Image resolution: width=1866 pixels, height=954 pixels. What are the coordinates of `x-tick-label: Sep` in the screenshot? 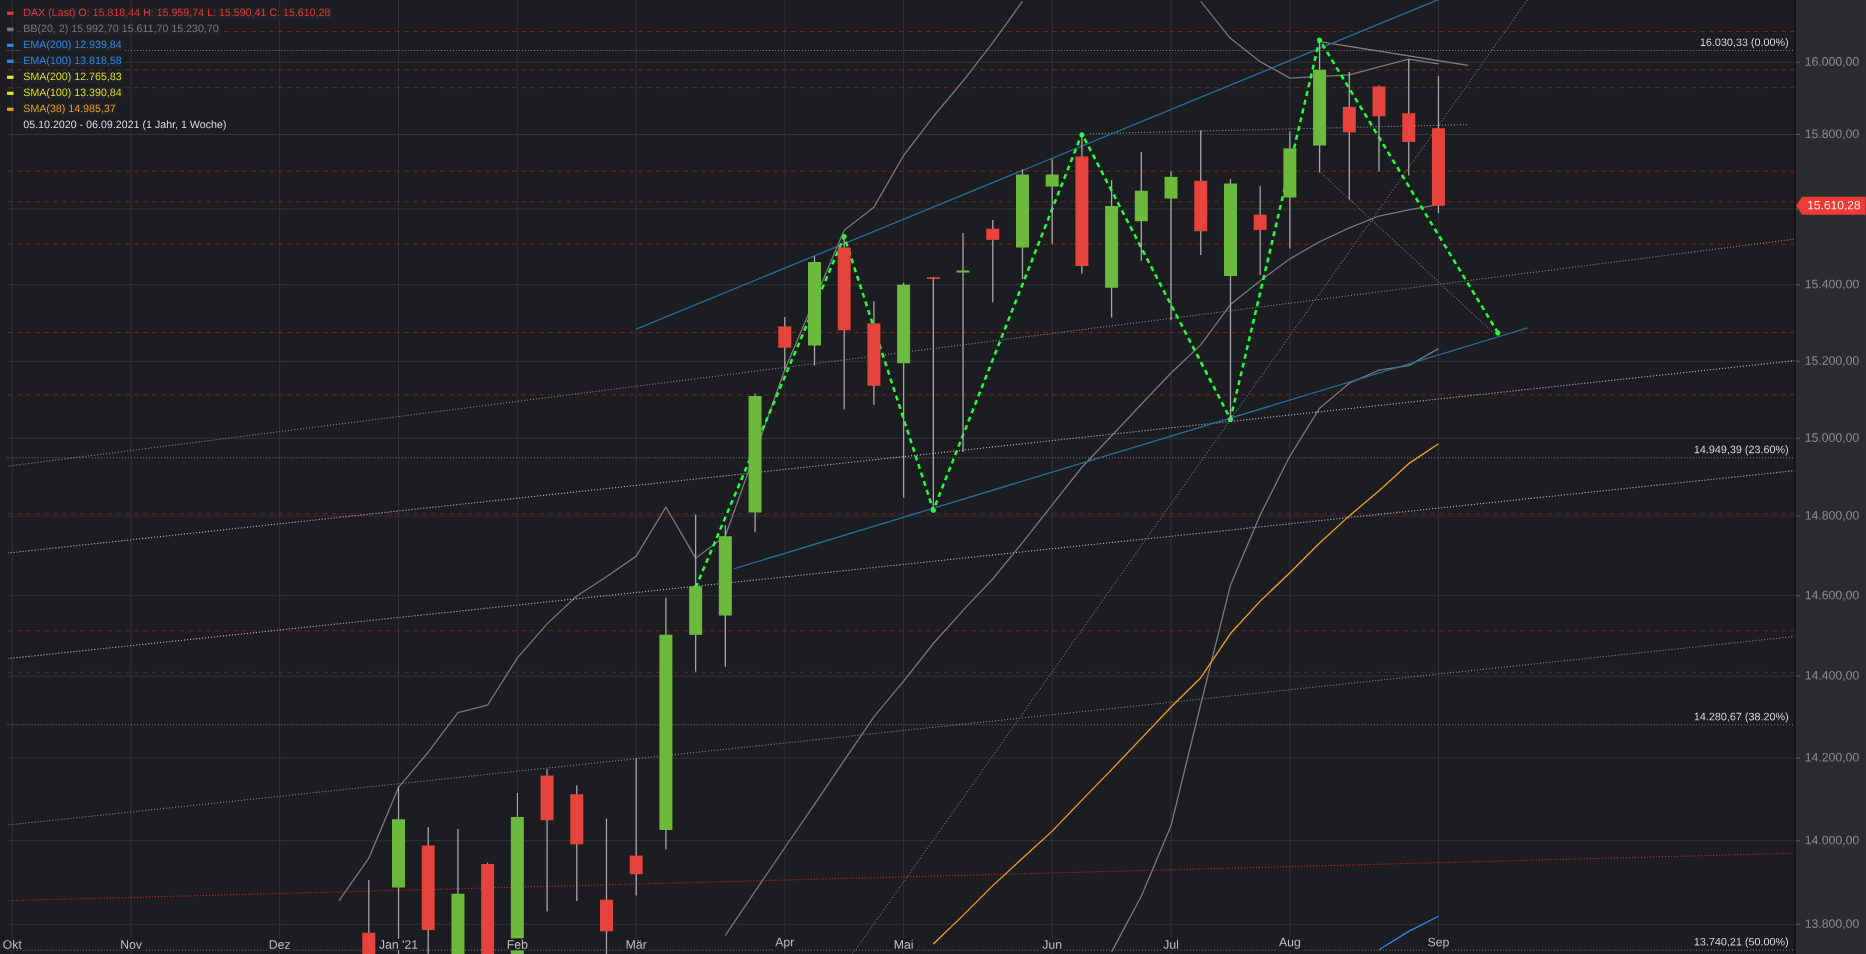 It's located at (1438, 943).